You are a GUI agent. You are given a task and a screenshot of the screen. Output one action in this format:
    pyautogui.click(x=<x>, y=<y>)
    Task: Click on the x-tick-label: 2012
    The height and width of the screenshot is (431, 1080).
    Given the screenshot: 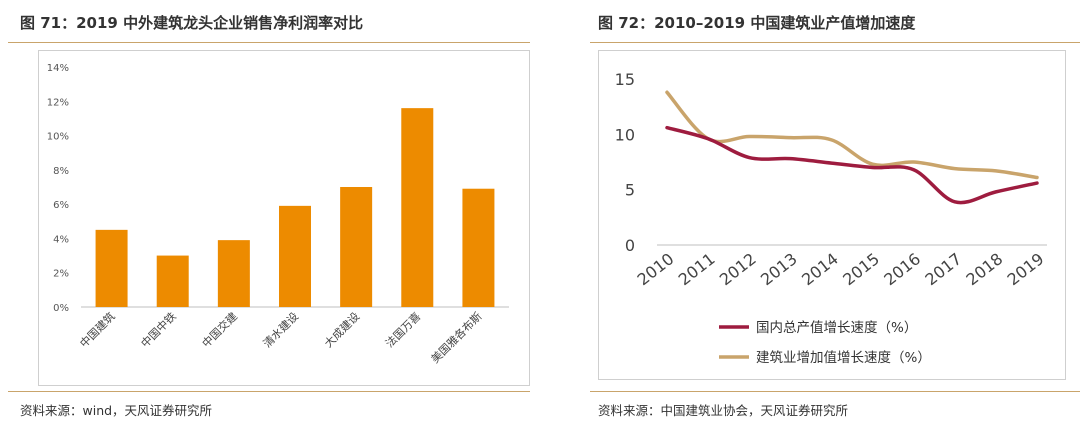 What is the action you would take?
    pyautogui.click(x=738, y=269)
    